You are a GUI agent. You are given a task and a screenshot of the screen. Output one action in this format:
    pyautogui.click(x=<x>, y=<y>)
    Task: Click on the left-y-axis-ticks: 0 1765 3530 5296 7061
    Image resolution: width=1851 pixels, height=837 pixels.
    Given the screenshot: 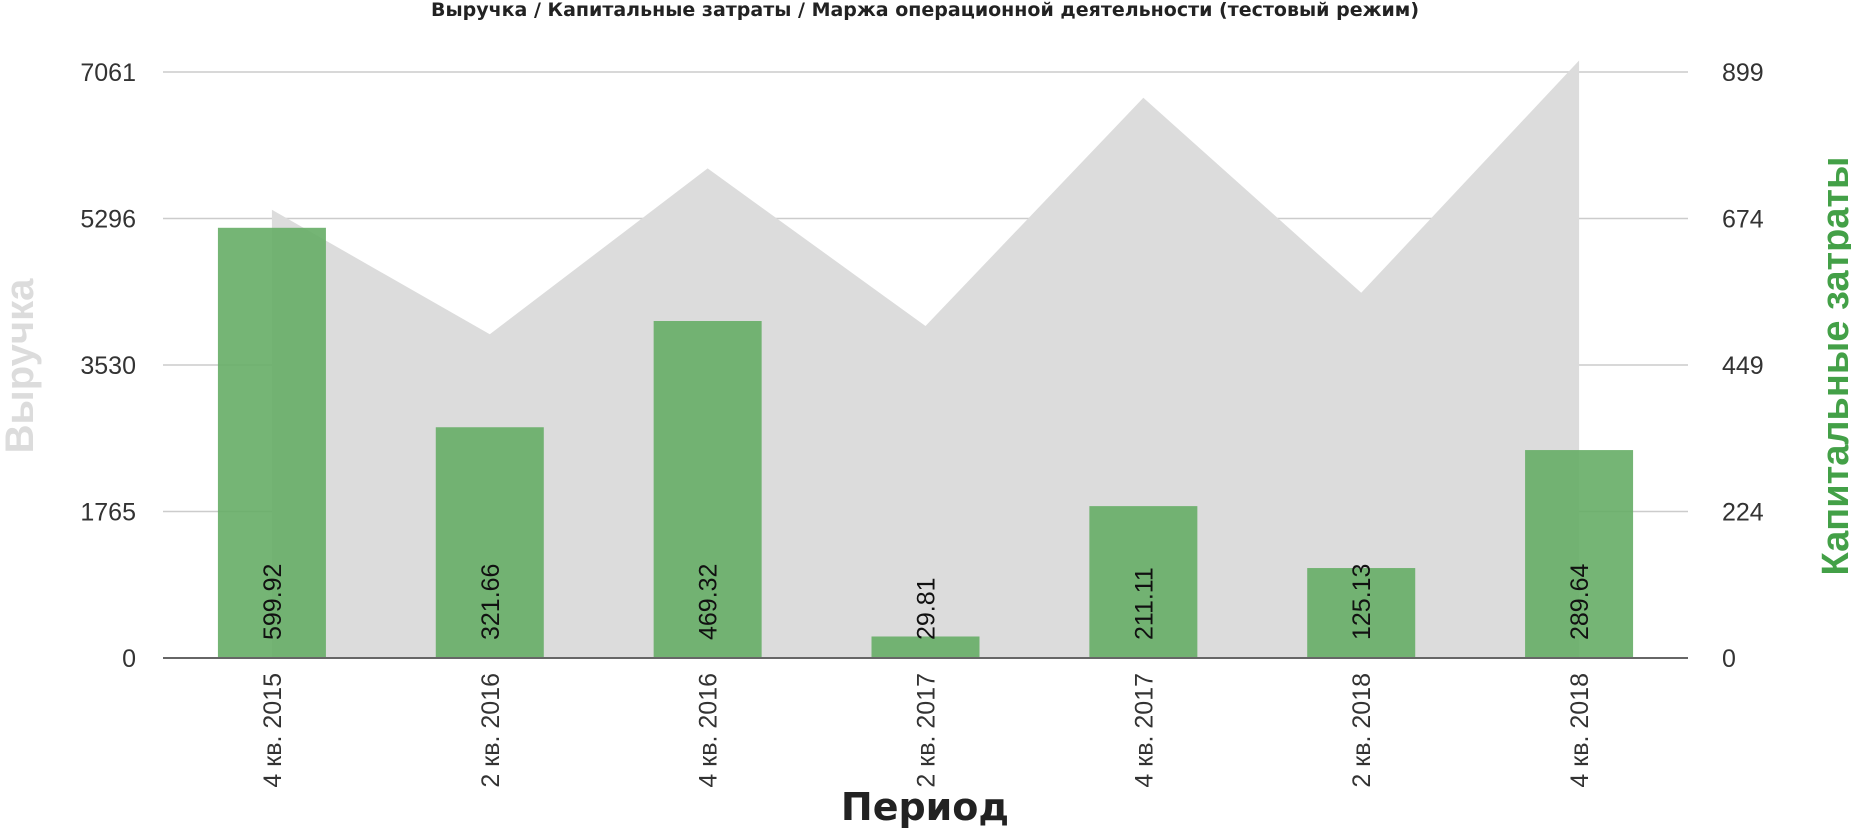 What is the action you would take?
    pyautogui.click(x=108, y=366)
    